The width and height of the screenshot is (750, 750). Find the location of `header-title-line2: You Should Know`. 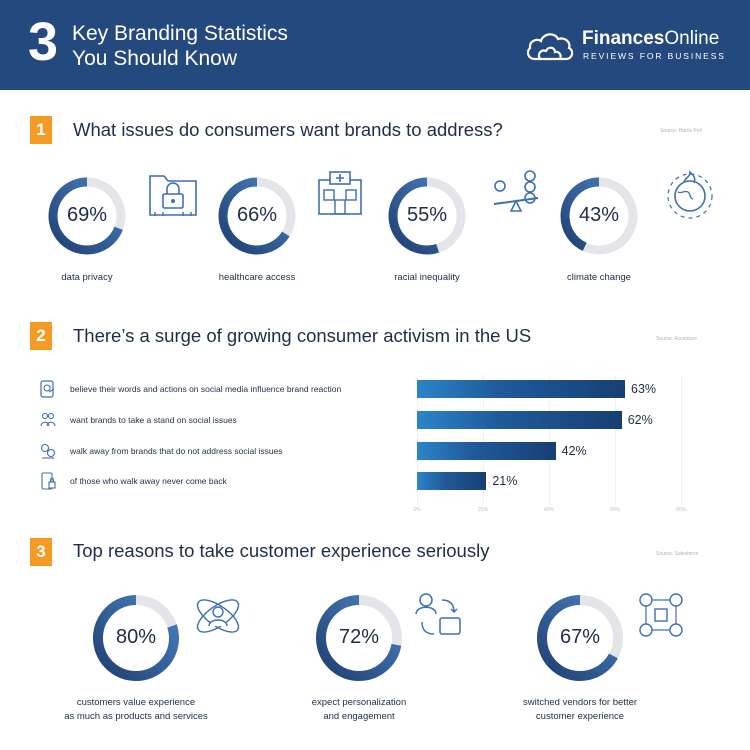

header-title-line2: You Should Know is located at coordinates (155, 58).